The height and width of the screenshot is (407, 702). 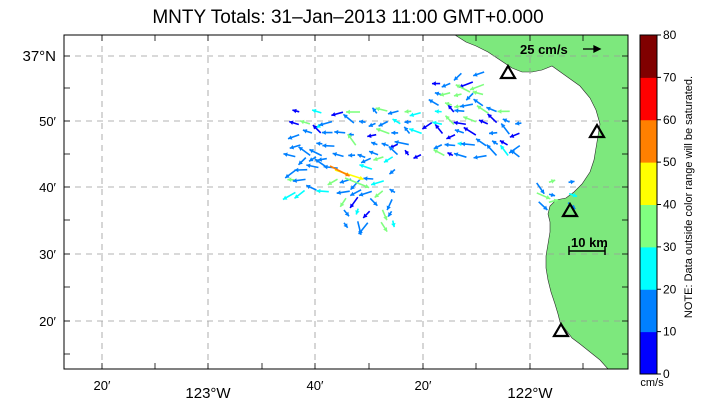 I want to click on reference-vector-label: 25 cm/s, so click(x=544, y=49).